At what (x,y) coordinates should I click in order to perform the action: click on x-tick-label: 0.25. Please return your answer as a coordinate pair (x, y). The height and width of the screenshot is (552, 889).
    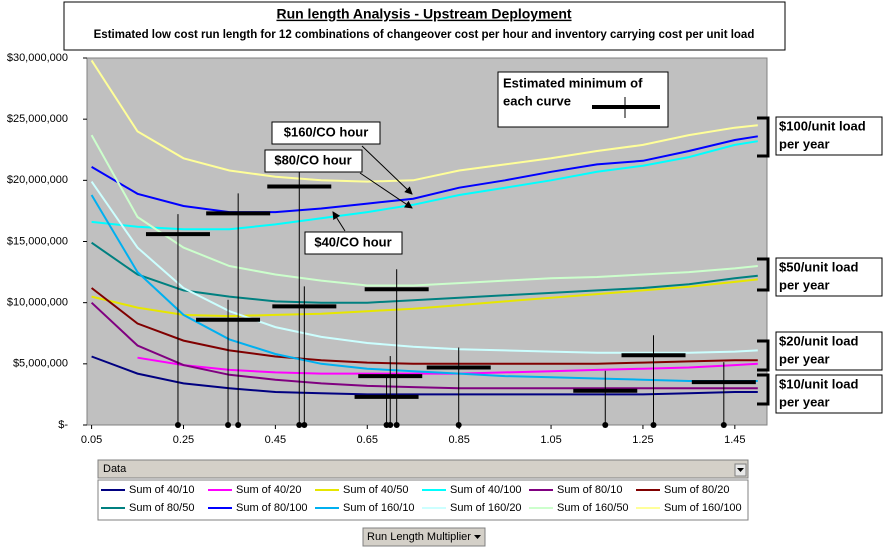
    Looking at the image, I should click on (183, 440).